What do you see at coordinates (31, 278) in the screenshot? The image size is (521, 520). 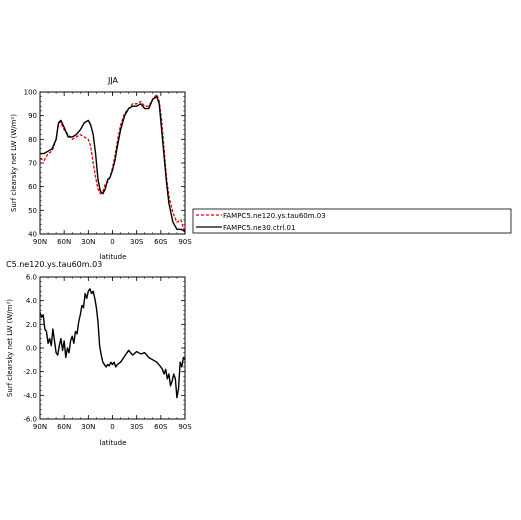 I see `bottom-y-tick-label: 6.0` at bounding box center [31, 278].